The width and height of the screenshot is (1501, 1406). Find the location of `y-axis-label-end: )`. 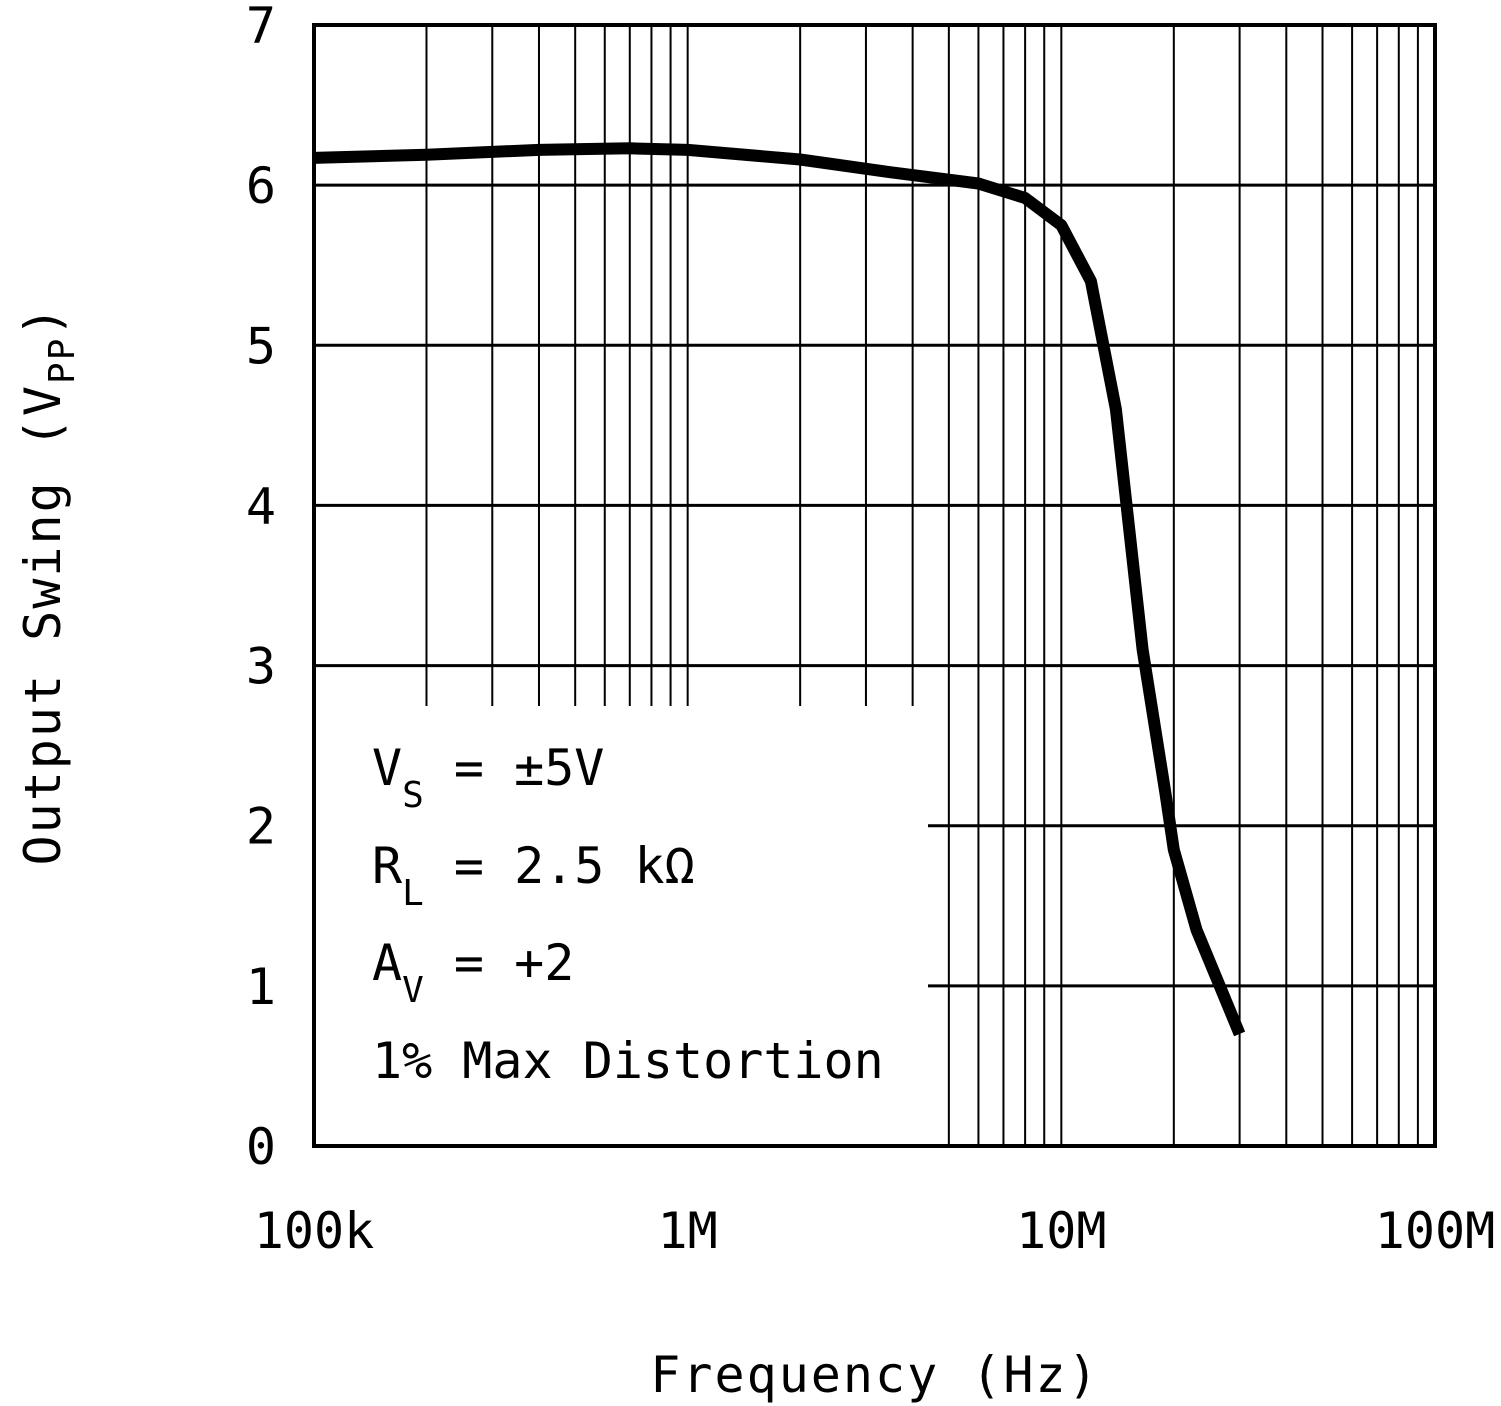

y-axis-label-end: ) is located at coordinates (43, 320).